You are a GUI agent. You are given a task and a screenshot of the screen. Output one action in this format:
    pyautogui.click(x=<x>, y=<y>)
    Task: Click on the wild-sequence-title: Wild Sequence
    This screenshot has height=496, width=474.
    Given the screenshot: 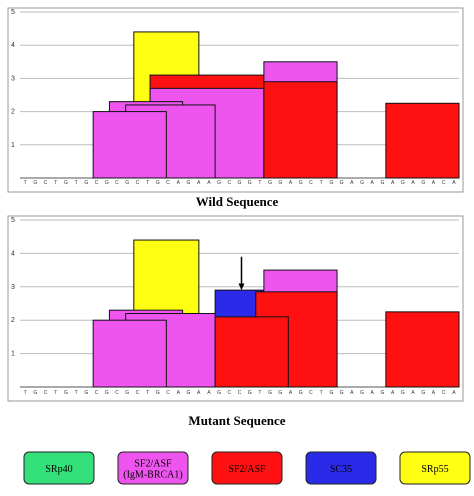 What is the action you would take?
    pyautogui.click(x=237, y=201)
    